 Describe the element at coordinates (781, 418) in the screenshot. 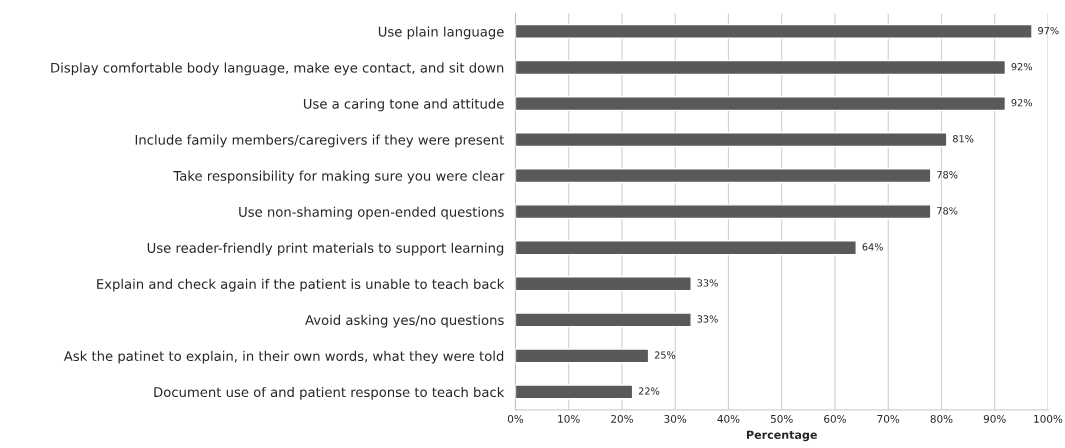

I see `x-tick-label: 50%` at that location.